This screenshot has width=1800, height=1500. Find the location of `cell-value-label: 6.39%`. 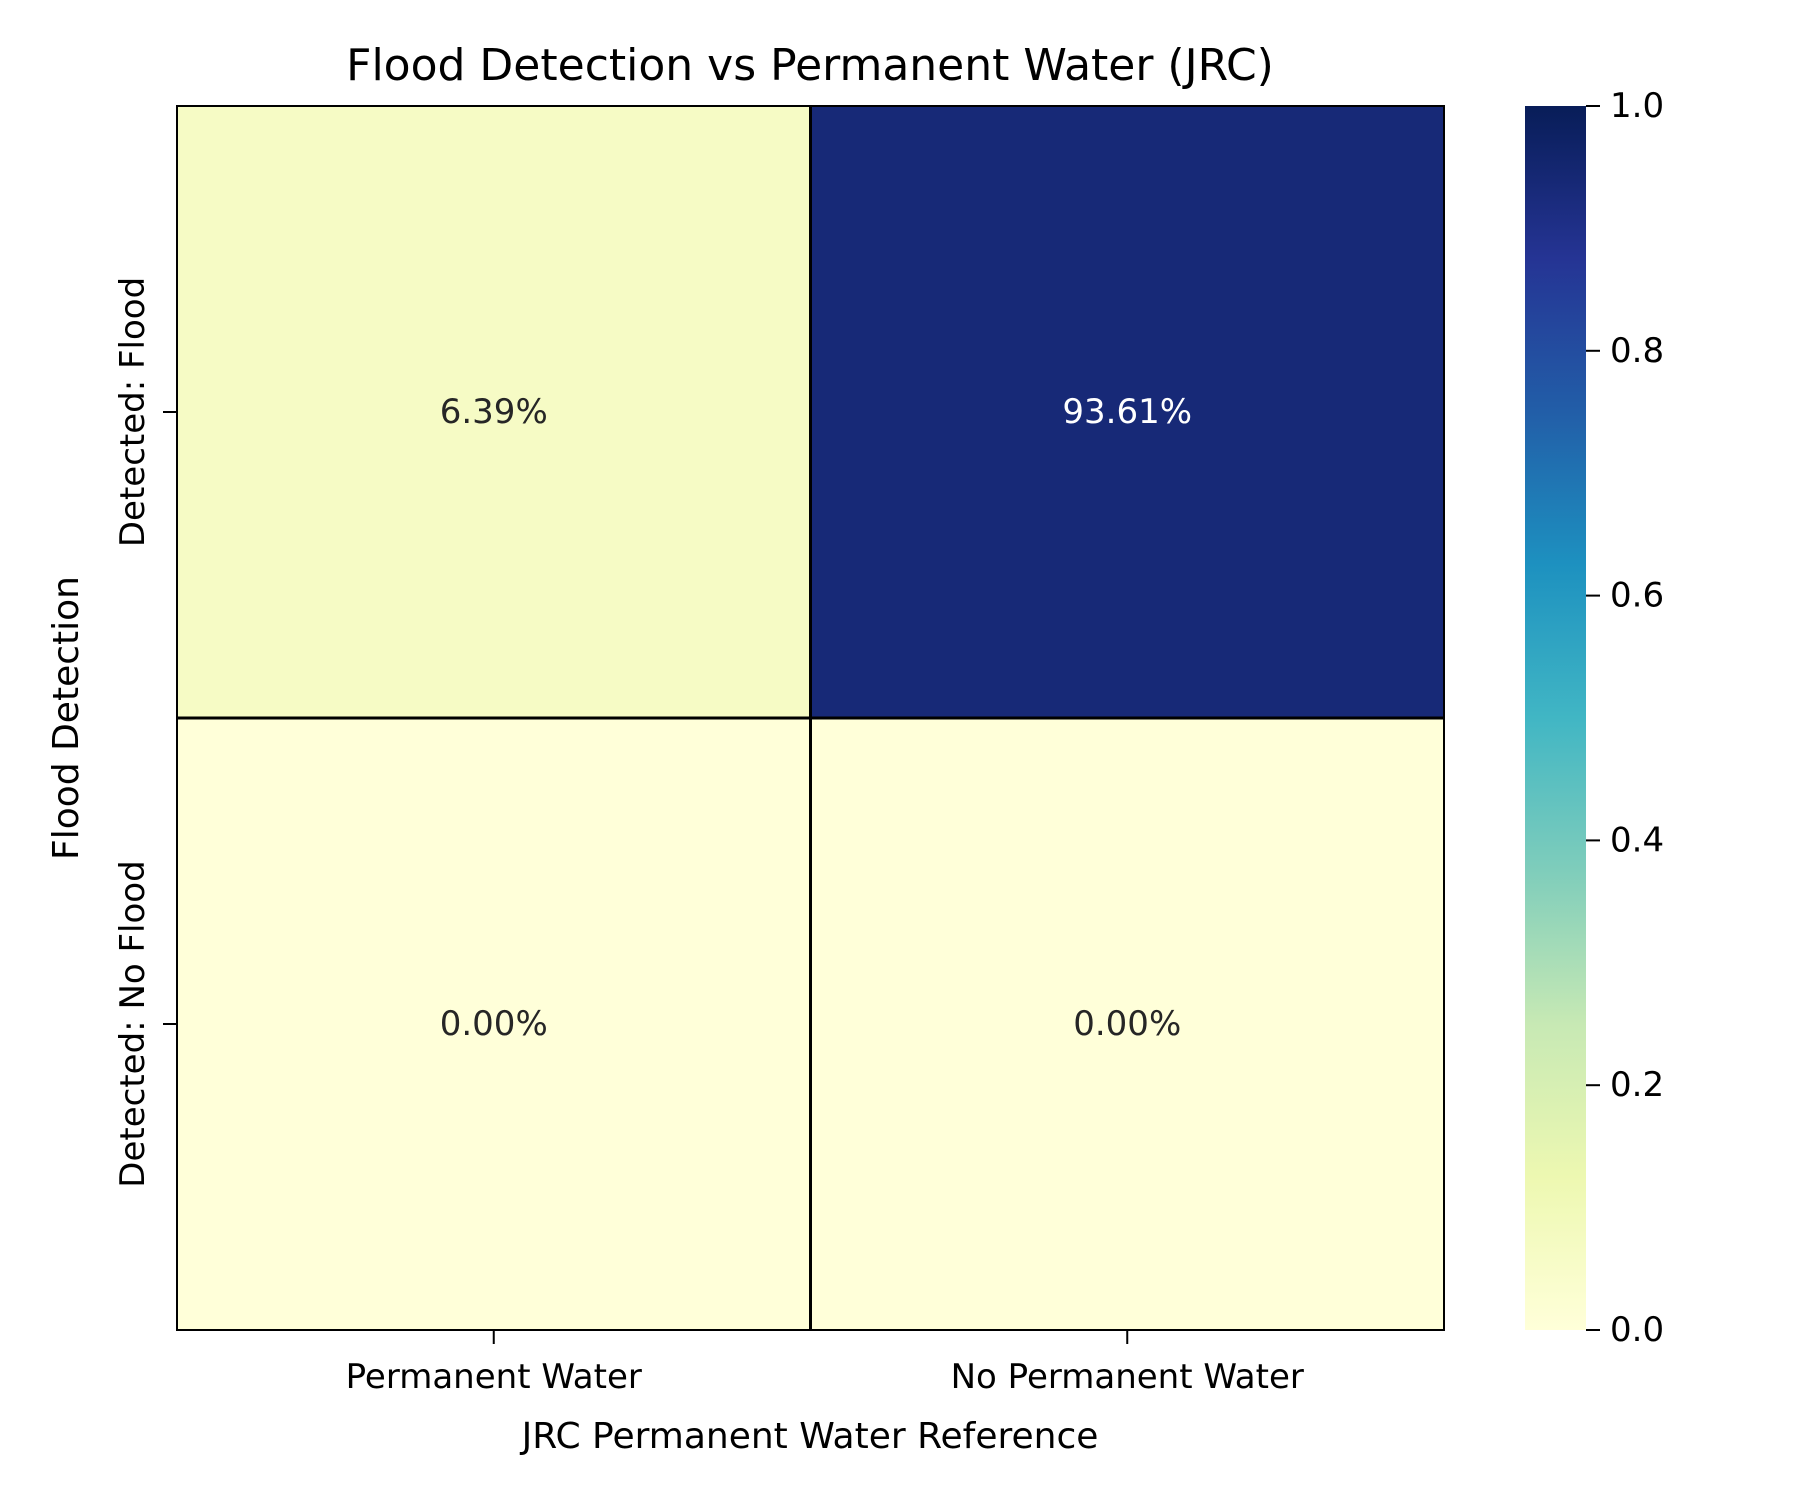

cell-value-label: 6.39% is located at coordinates (494, 412).